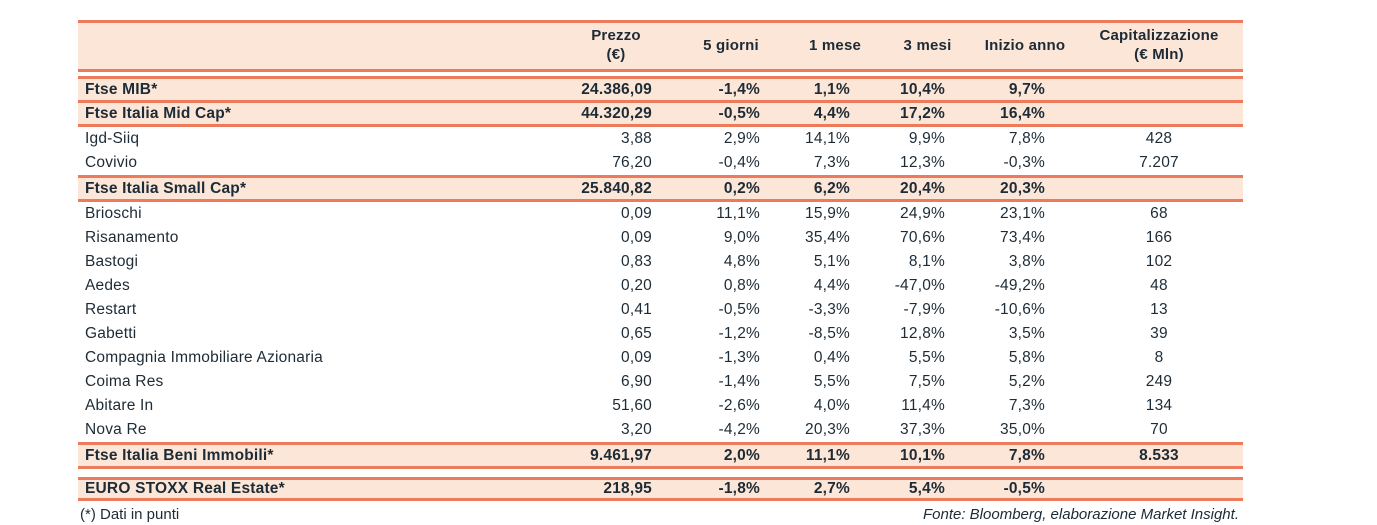 The height and width of the screenshot is (525, 1377). I want to click on cell-1-mese: -8,5%, so click(829, 333).